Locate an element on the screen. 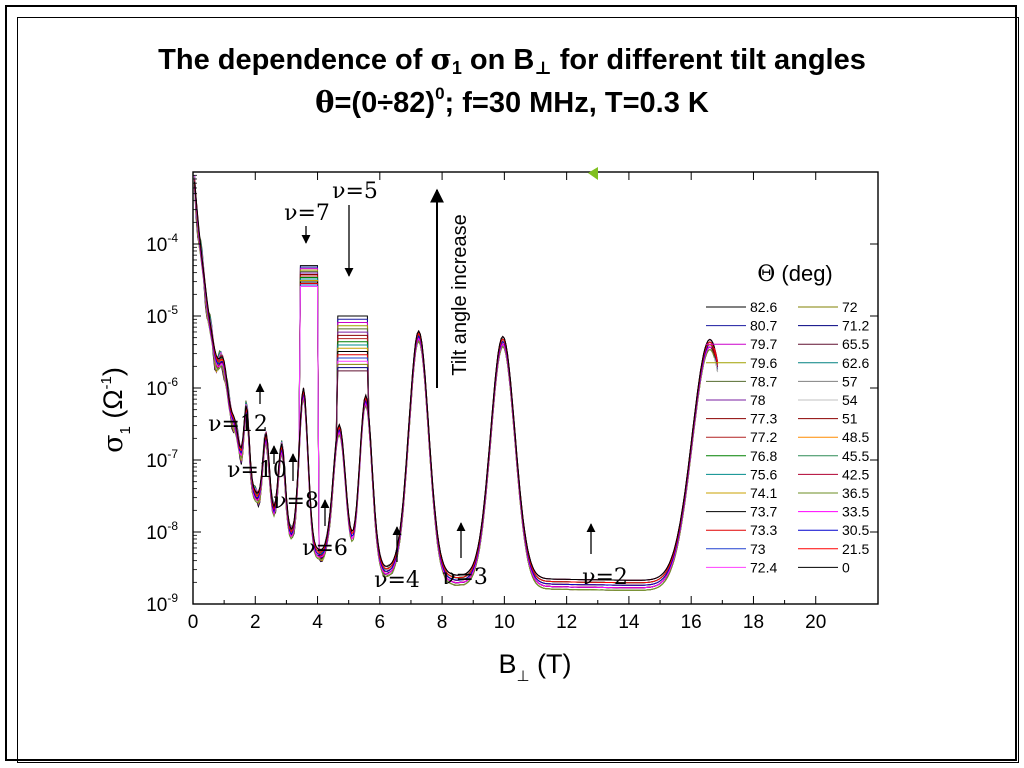 This screenshot has height=768, width=1024. legend-label: 76.8 is located at coordinates (763, 456).